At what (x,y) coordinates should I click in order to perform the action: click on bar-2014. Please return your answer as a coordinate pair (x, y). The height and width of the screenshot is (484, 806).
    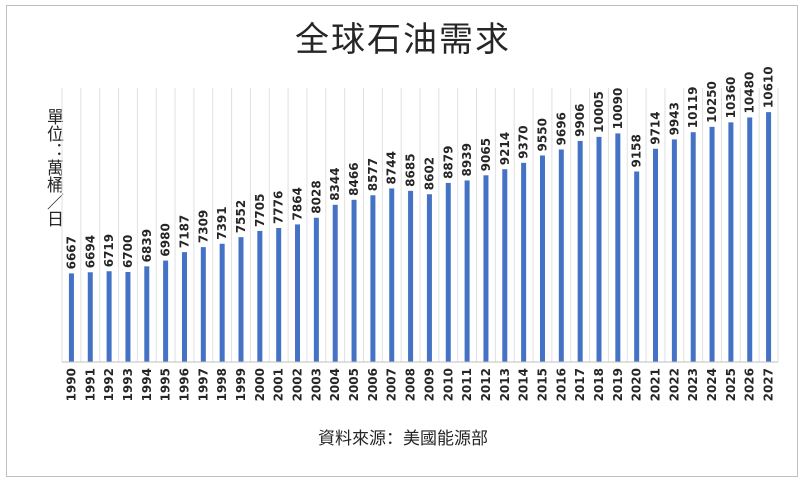
    Looking at the image, I should click on (524, 262).